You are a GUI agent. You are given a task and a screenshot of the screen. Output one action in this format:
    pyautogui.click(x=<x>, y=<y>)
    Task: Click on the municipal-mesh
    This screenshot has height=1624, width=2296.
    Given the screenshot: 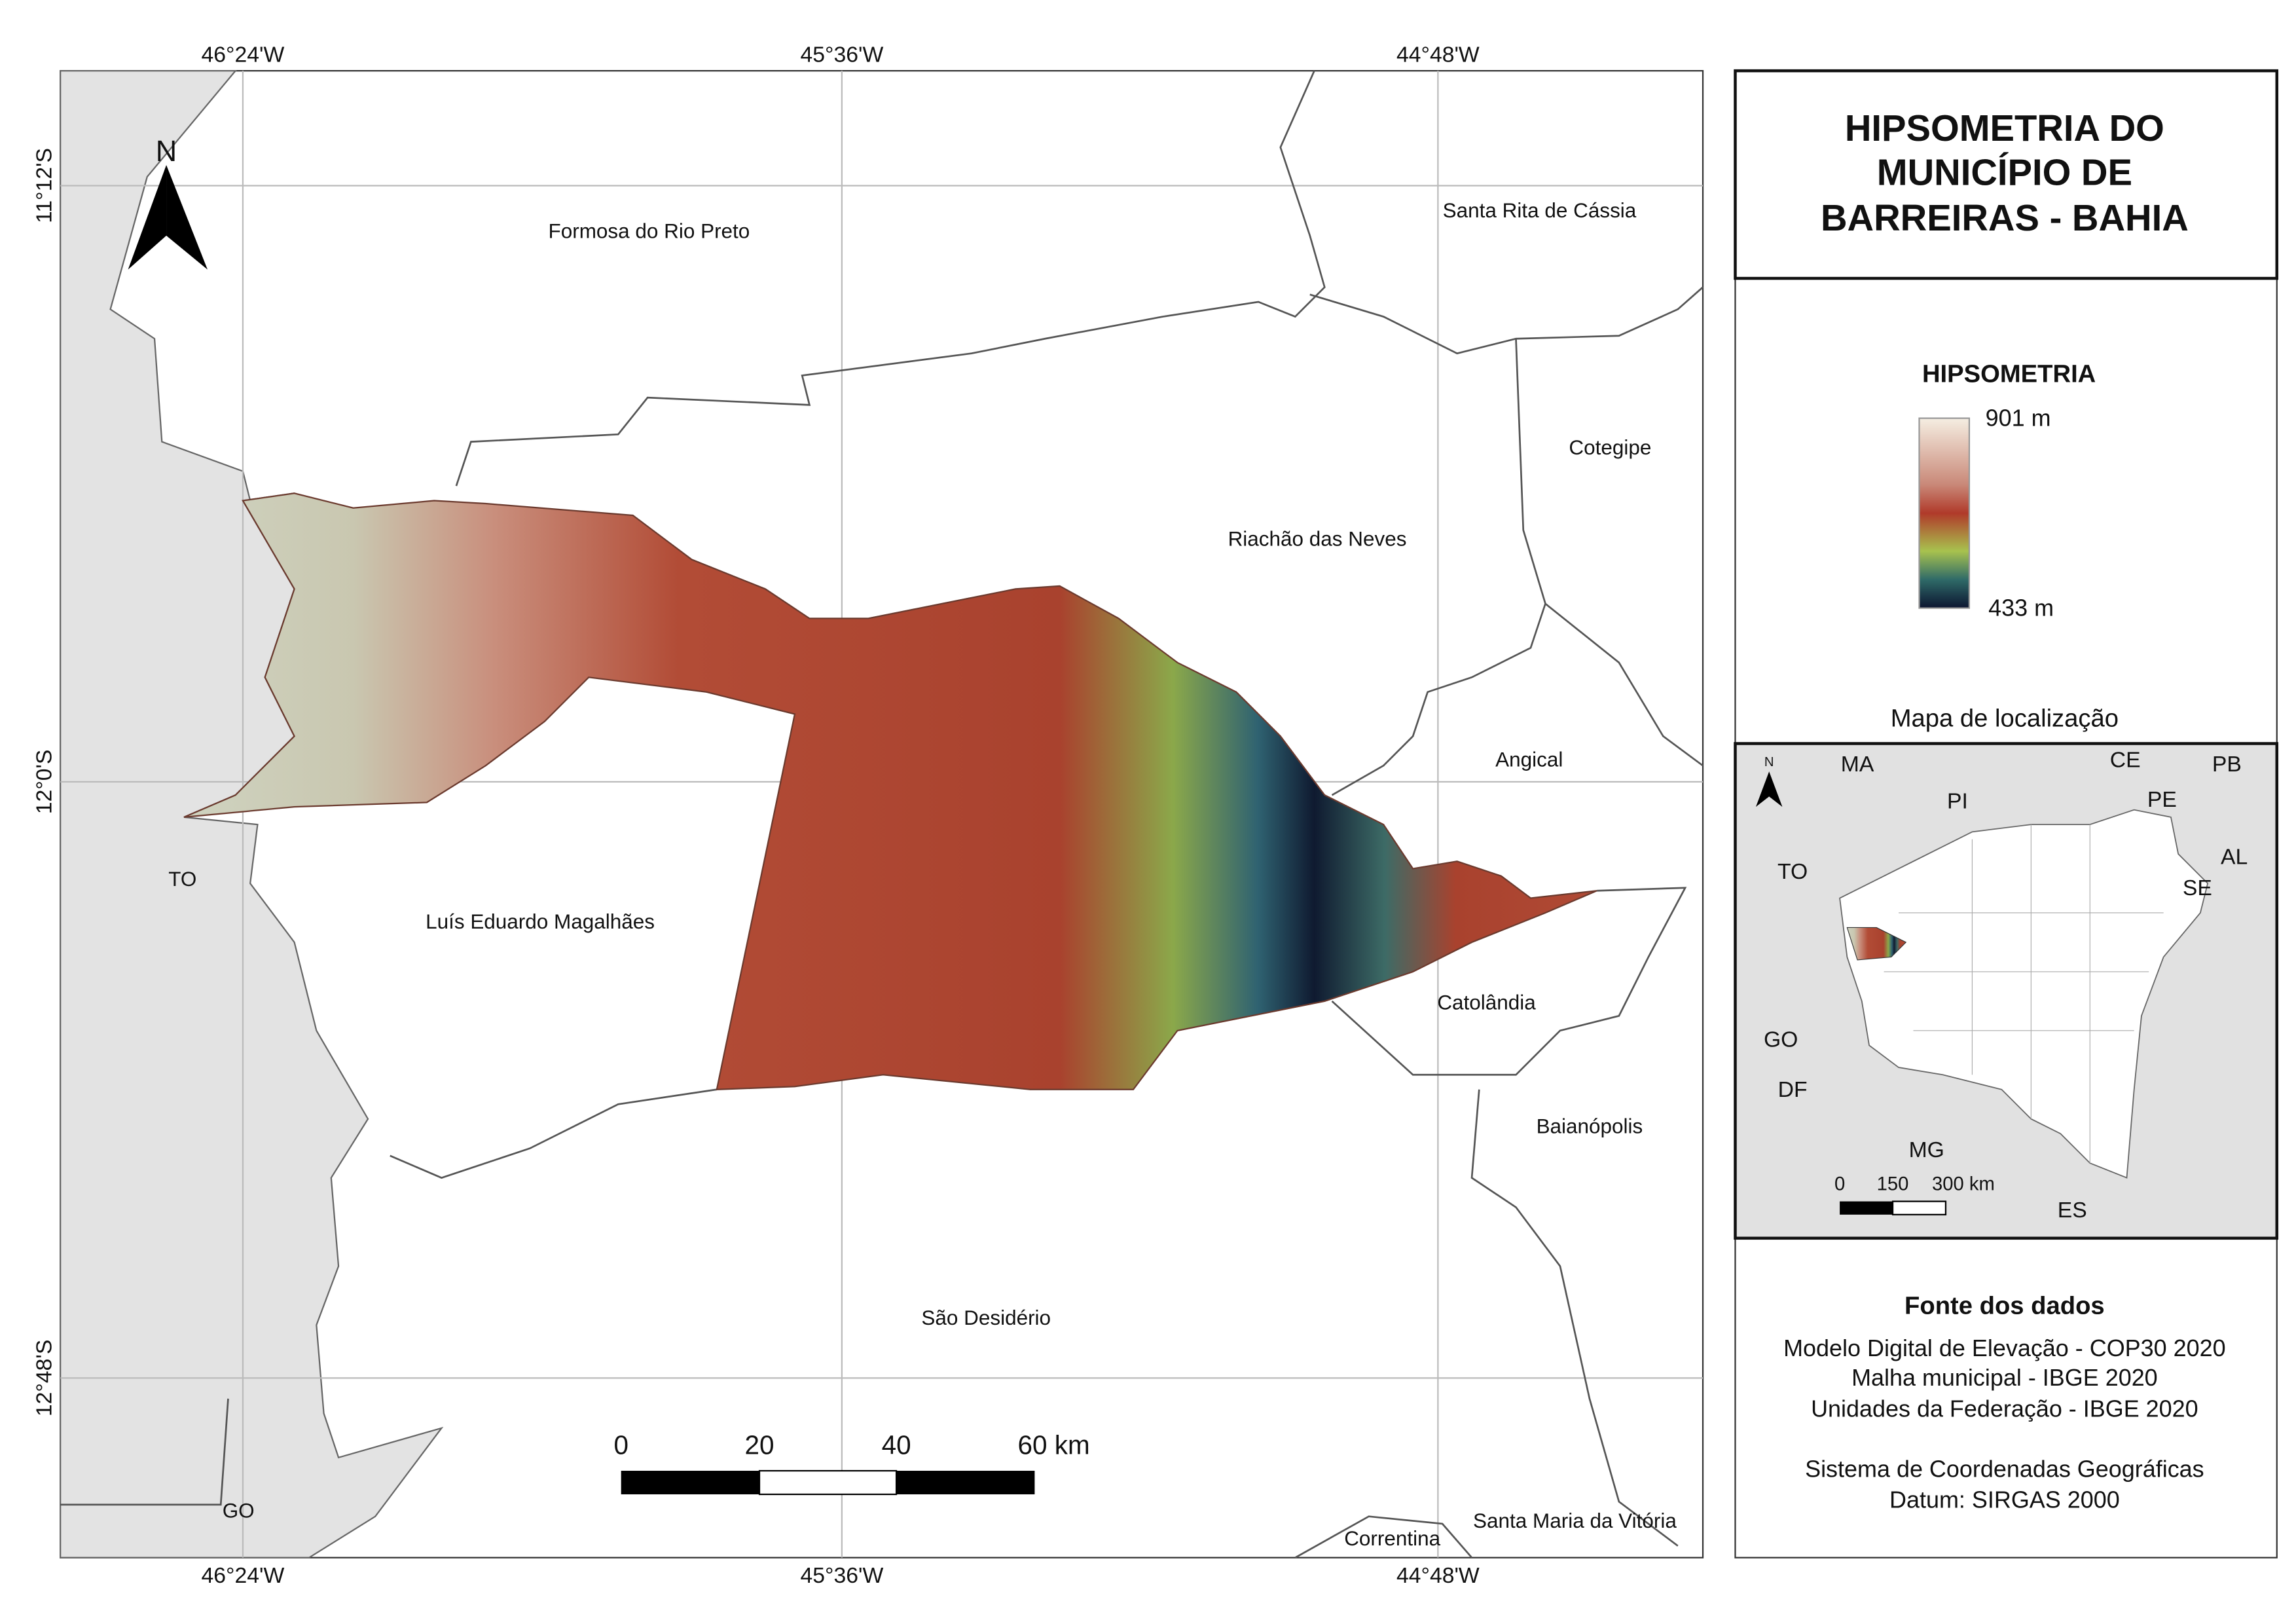 What is the action you would take?
    pyautogui.click(x=2024, y=994)
    